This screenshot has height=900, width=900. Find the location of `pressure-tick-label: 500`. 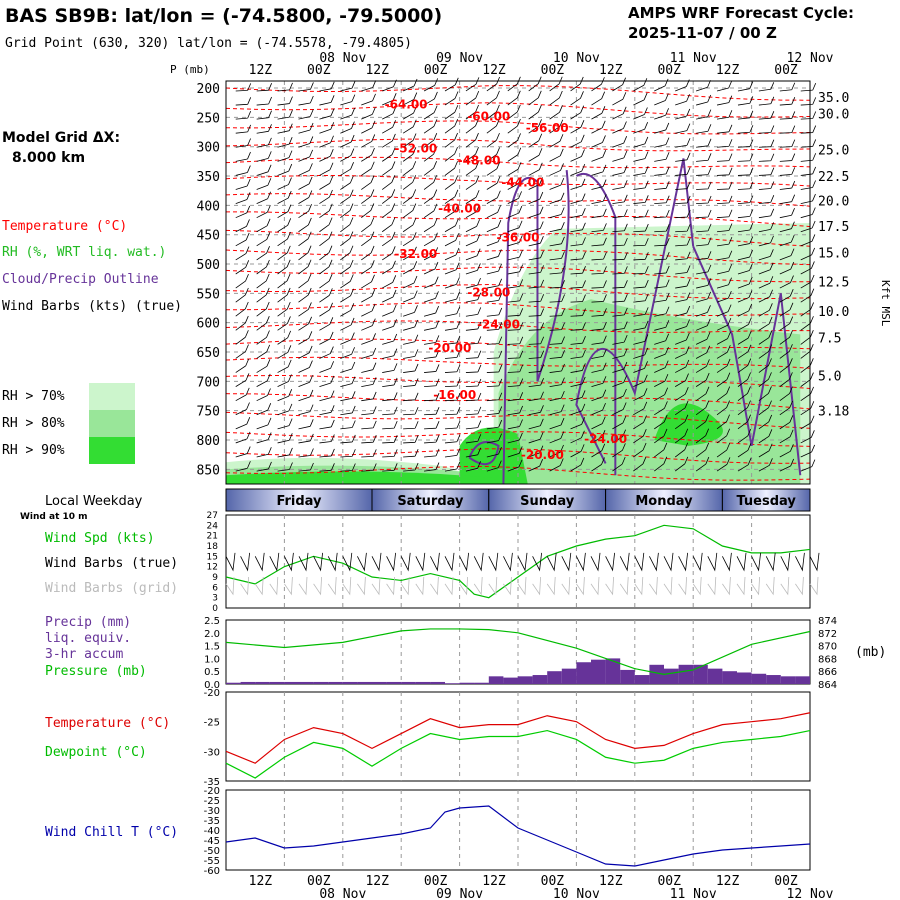

pressure-tick-label: 500 is located at coordinates (208, 265).